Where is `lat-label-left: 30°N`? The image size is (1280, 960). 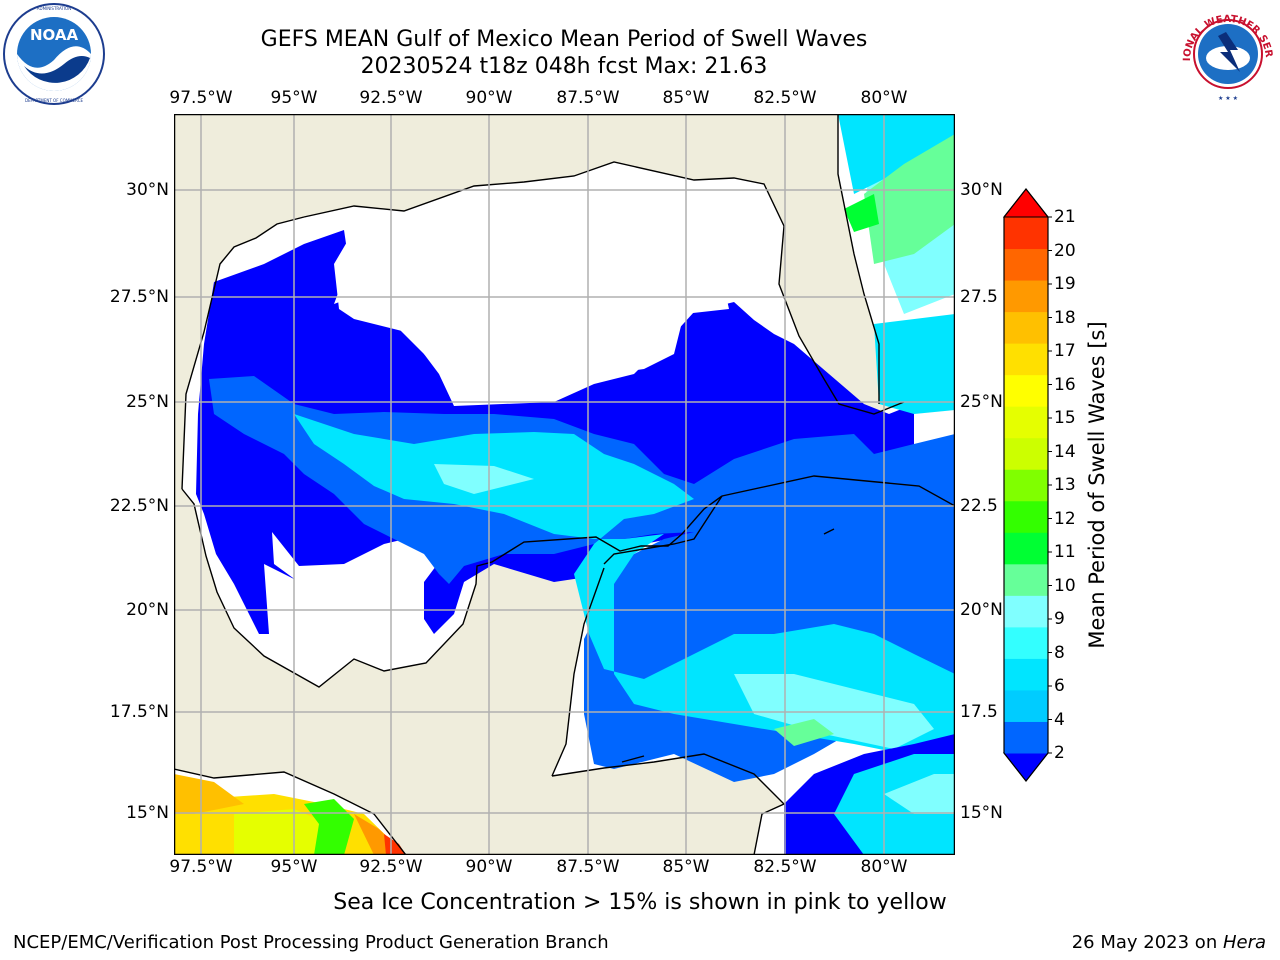
lat-label-left: 30°N is located at coordinates (147, 190).